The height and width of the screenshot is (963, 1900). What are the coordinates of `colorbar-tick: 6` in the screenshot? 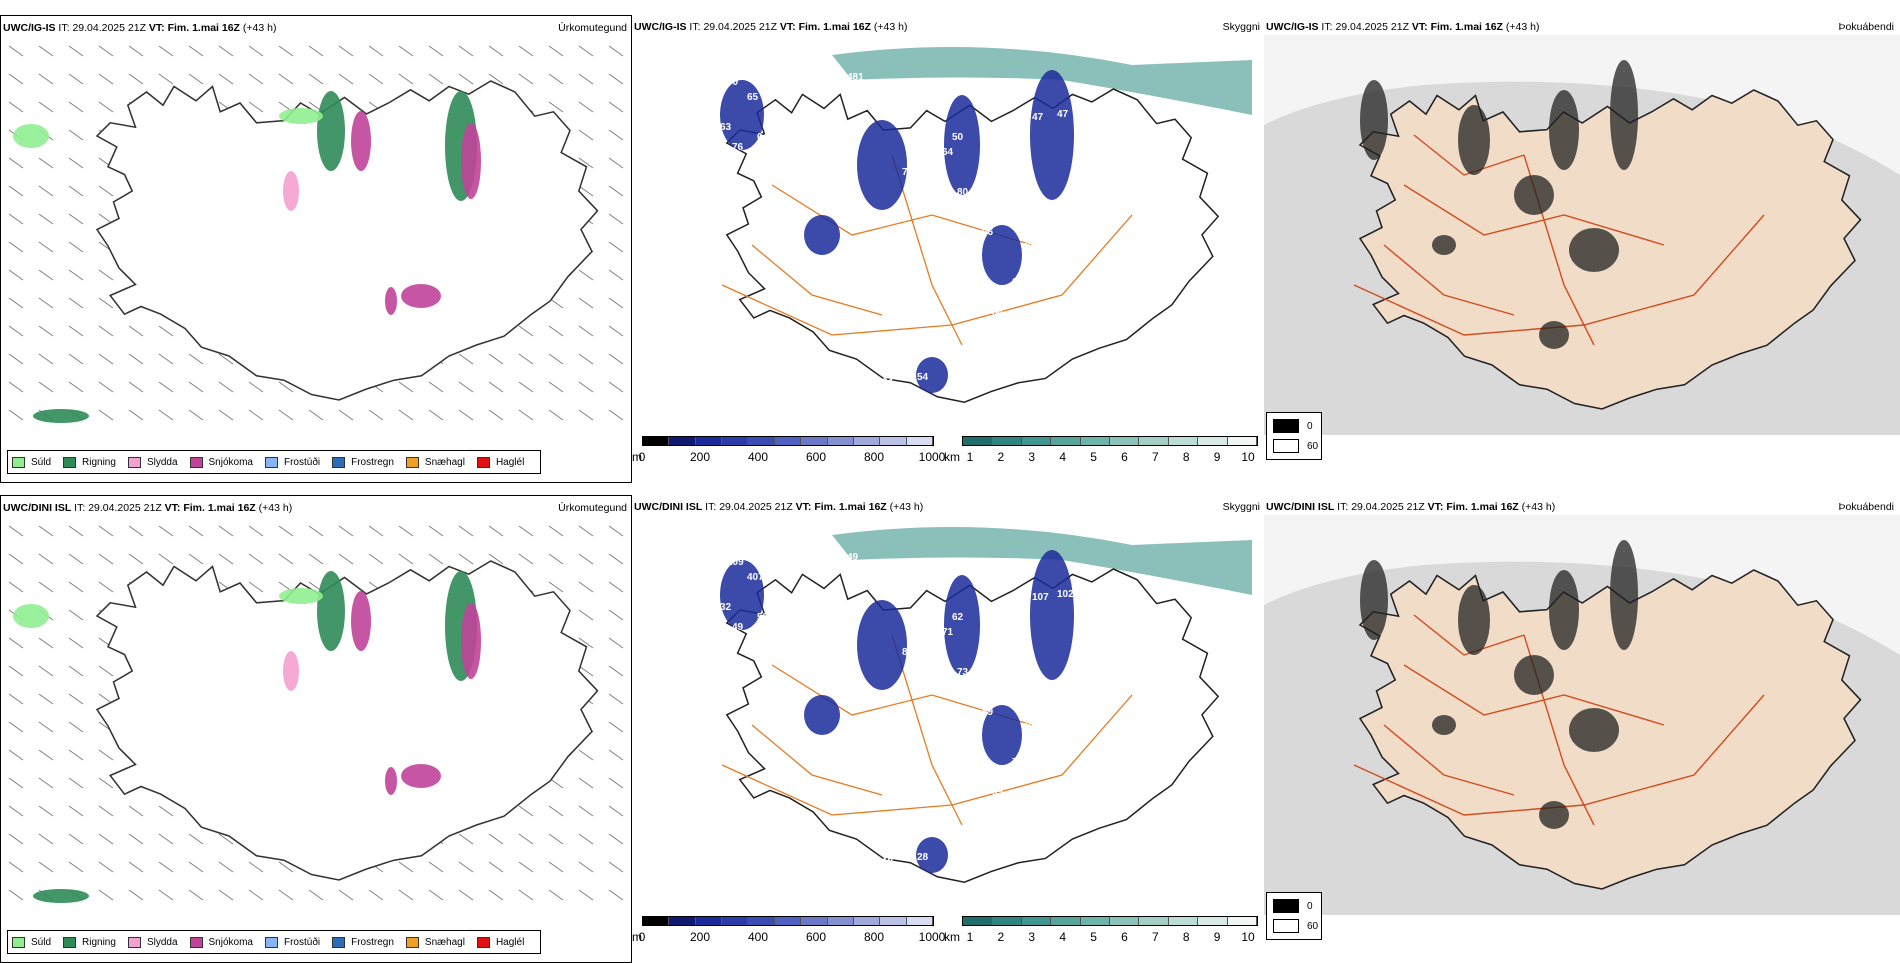 It's located at (1124, 937).